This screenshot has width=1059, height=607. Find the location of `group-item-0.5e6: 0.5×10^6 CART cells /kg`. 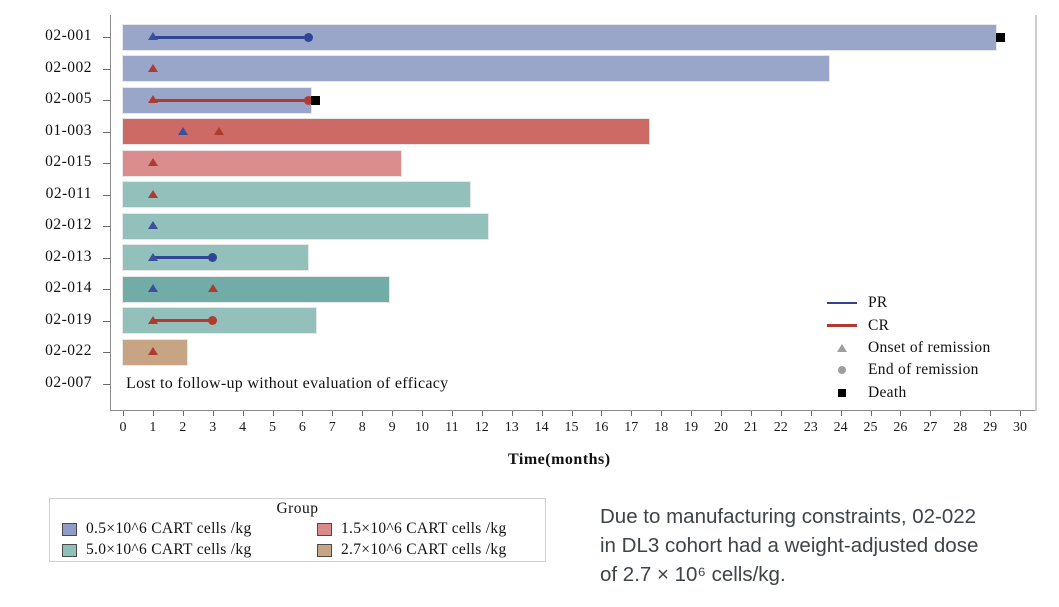

group-item-0.5e6: 0.5×10^6 CART cells /kg is located at coordinates (189, 529).